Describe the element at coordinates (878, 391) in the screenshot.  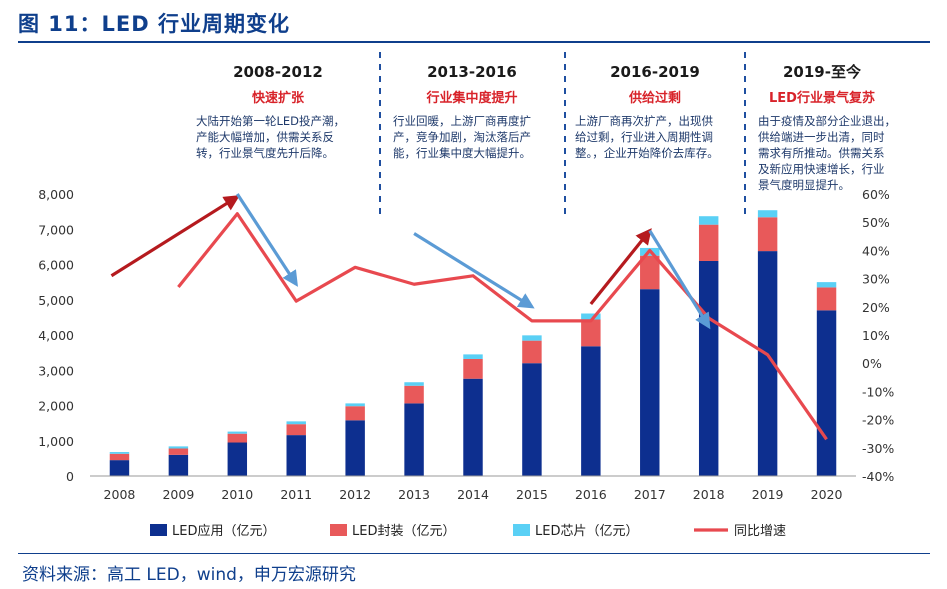
I see `y-right-tick-label: -10%` at that location.